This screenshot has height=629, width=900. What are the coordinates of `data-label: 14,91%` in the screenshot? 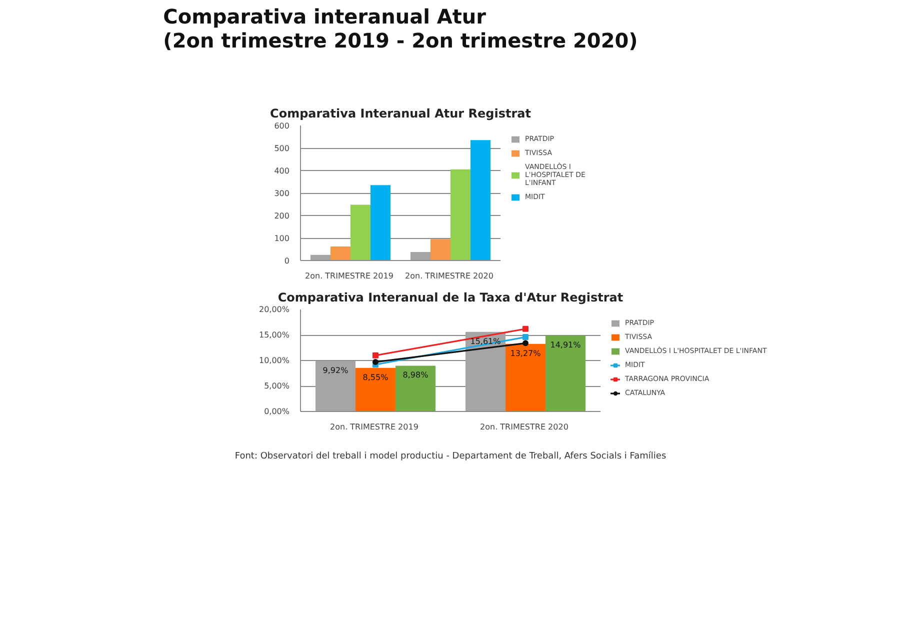 It's located at (566, 345).